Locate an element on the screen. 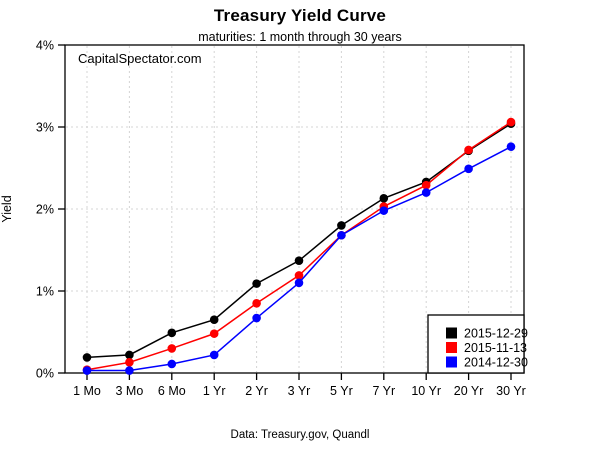 Image resolution: width=600 pixels, height=450 pixels. x-tick-label: 5 Yr is located at coordinates (341, 391).